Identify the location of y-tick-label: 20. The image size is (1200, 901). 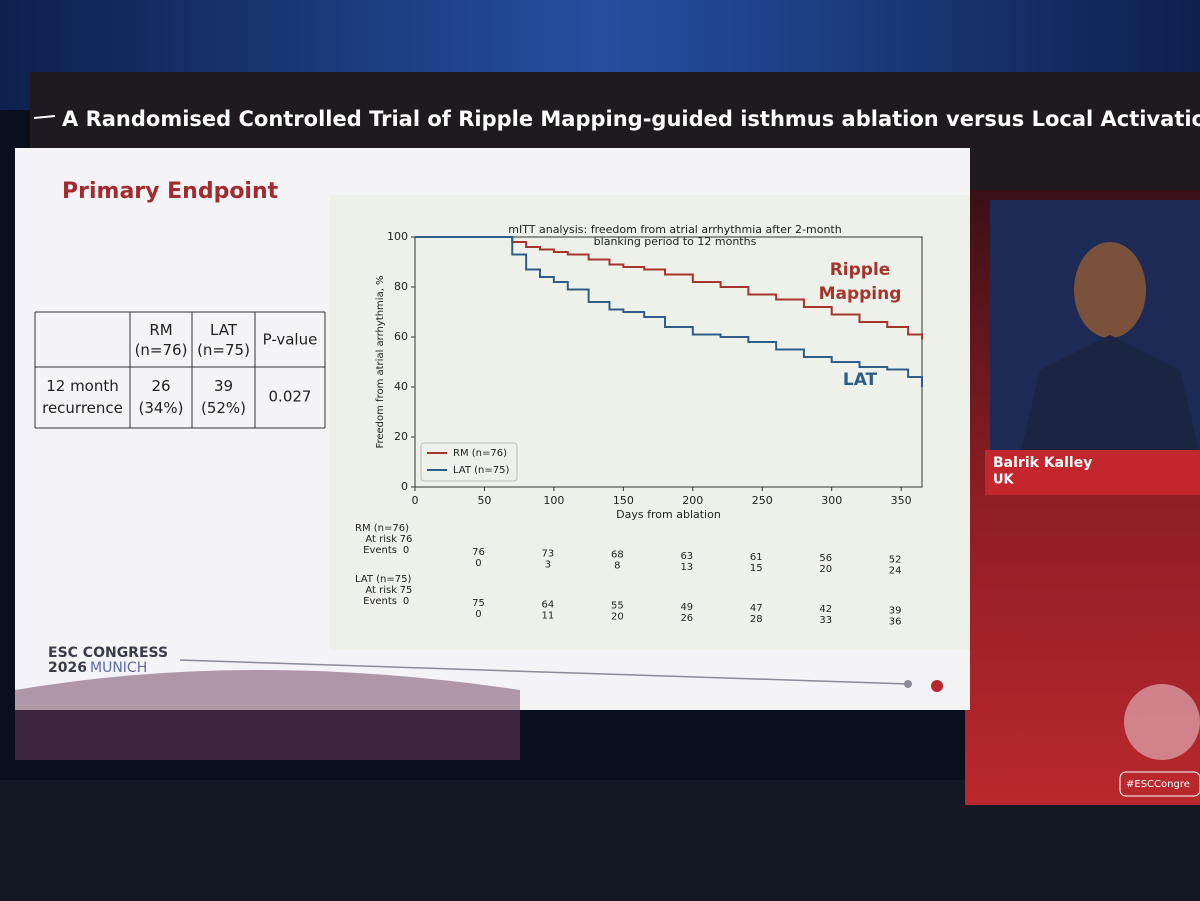
(401, 436).